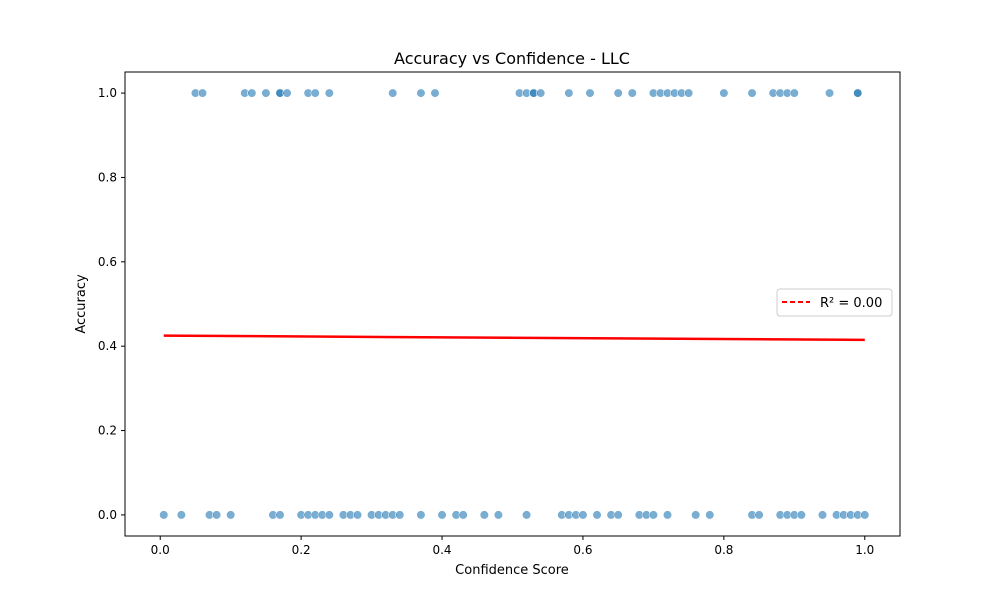 The image size is (1000, 600). I want to click on x-tick-label: 0.8, so click(723, 550).